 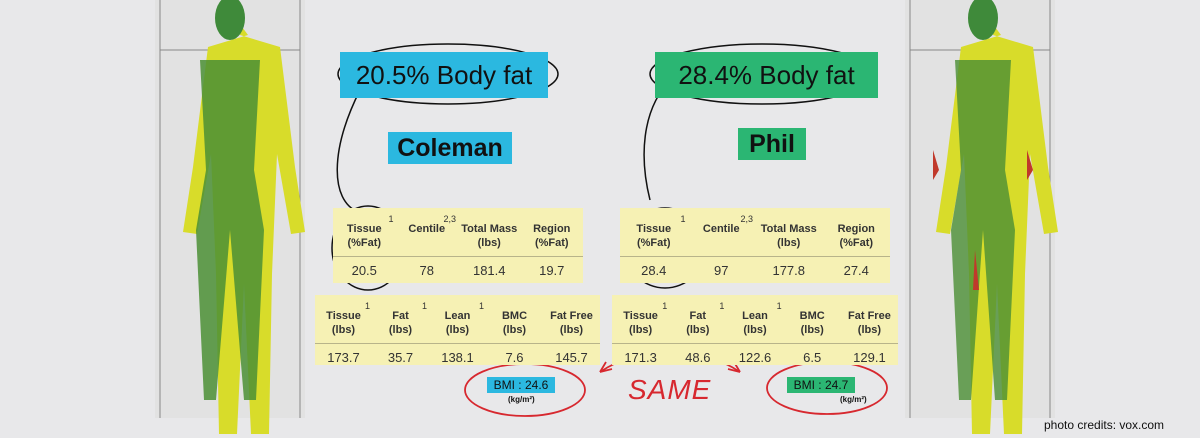 I want to click on cell: 122.6, so click(x=755, y=357).